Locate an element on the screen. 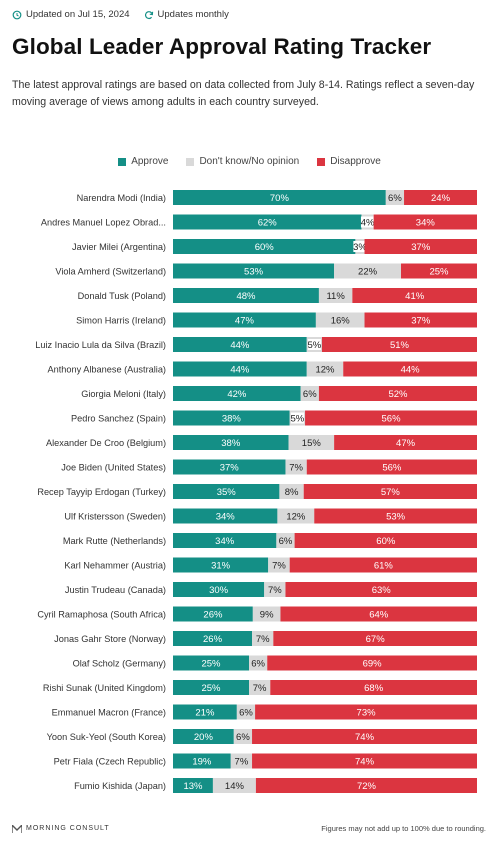 This screenshot has height=851, width=499. category-label: Viola Amherd (Switzerland) is located at coordinates (110, 272).